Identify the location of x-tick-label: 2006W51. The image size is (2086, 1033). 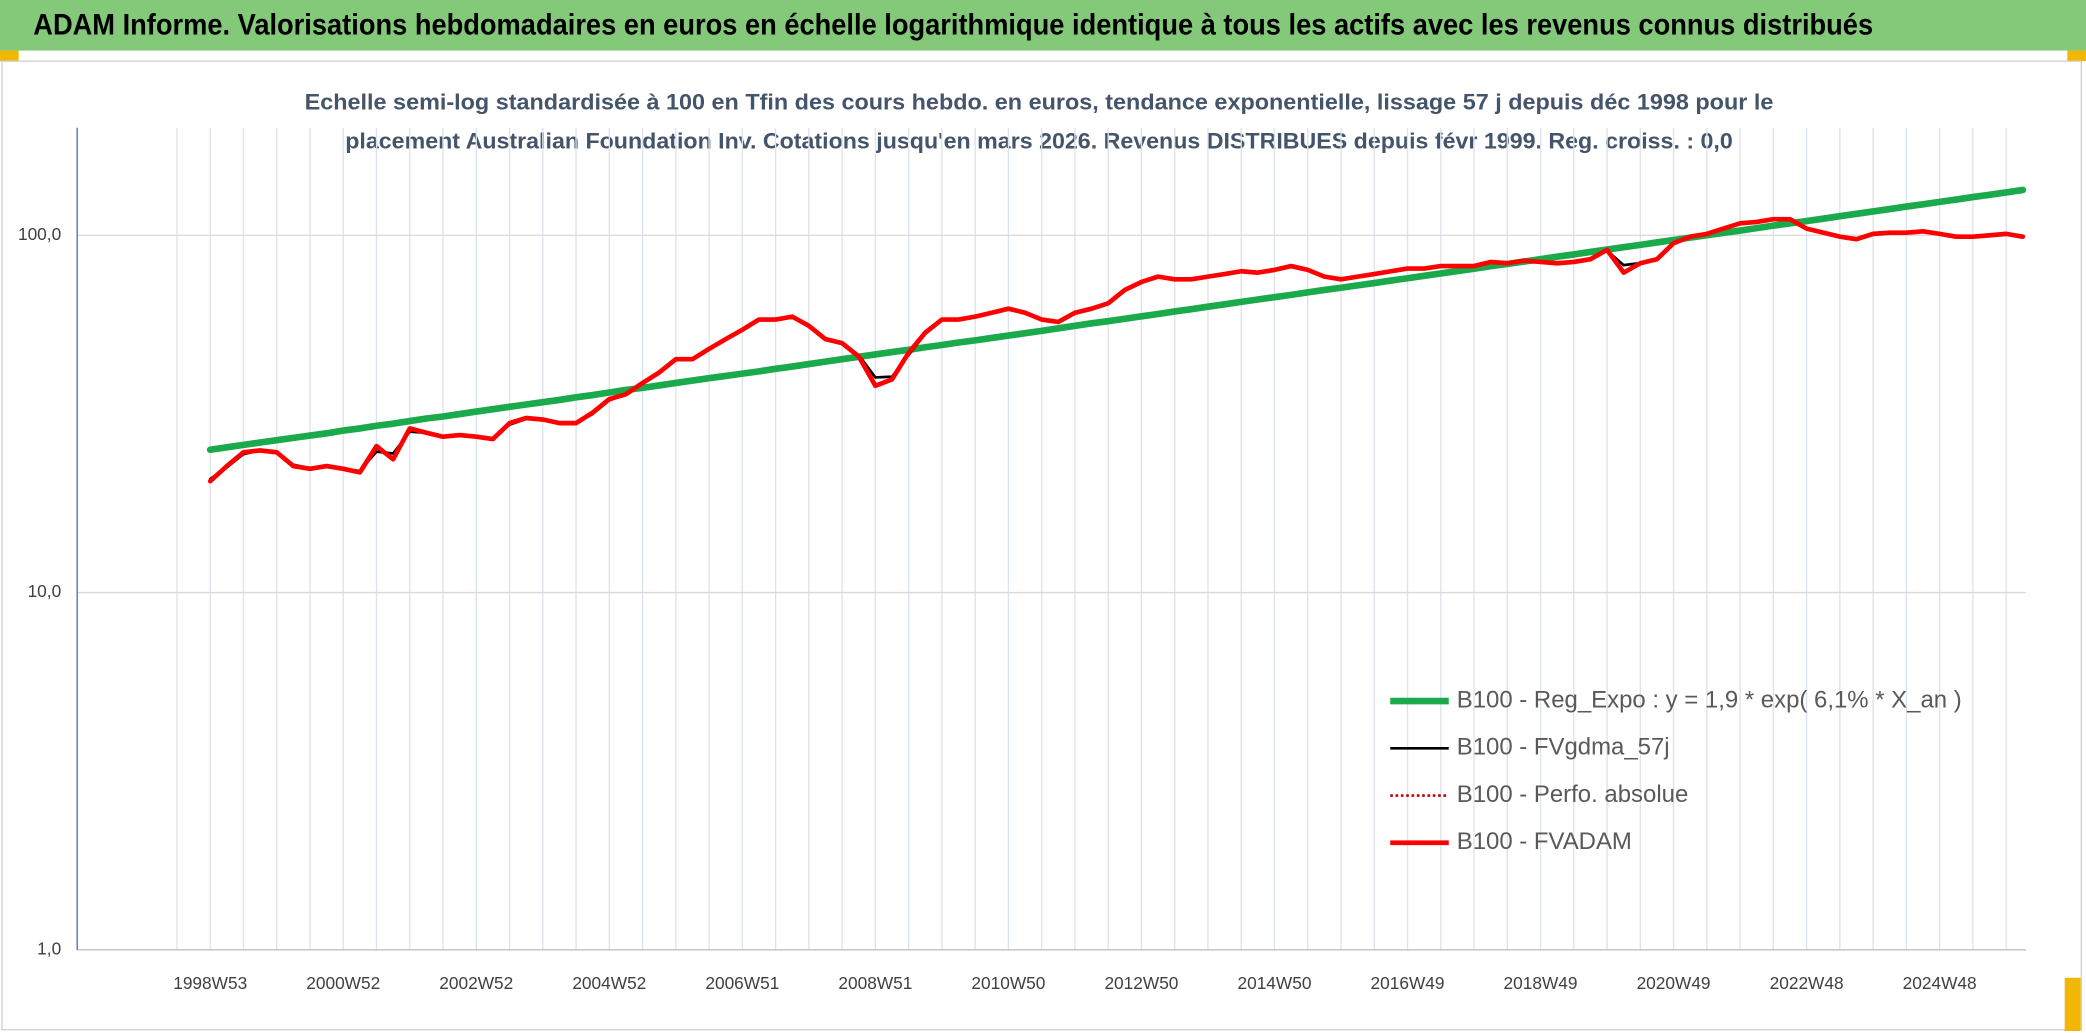
(742, 983).